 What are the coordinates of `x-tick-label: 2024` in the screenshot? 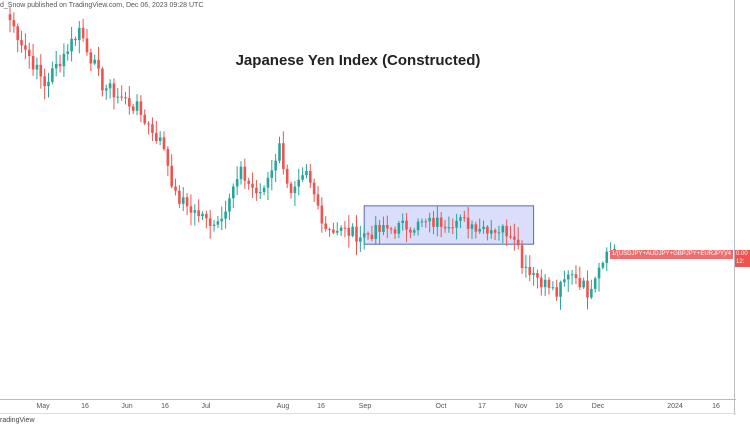 It's located at (675, 406).